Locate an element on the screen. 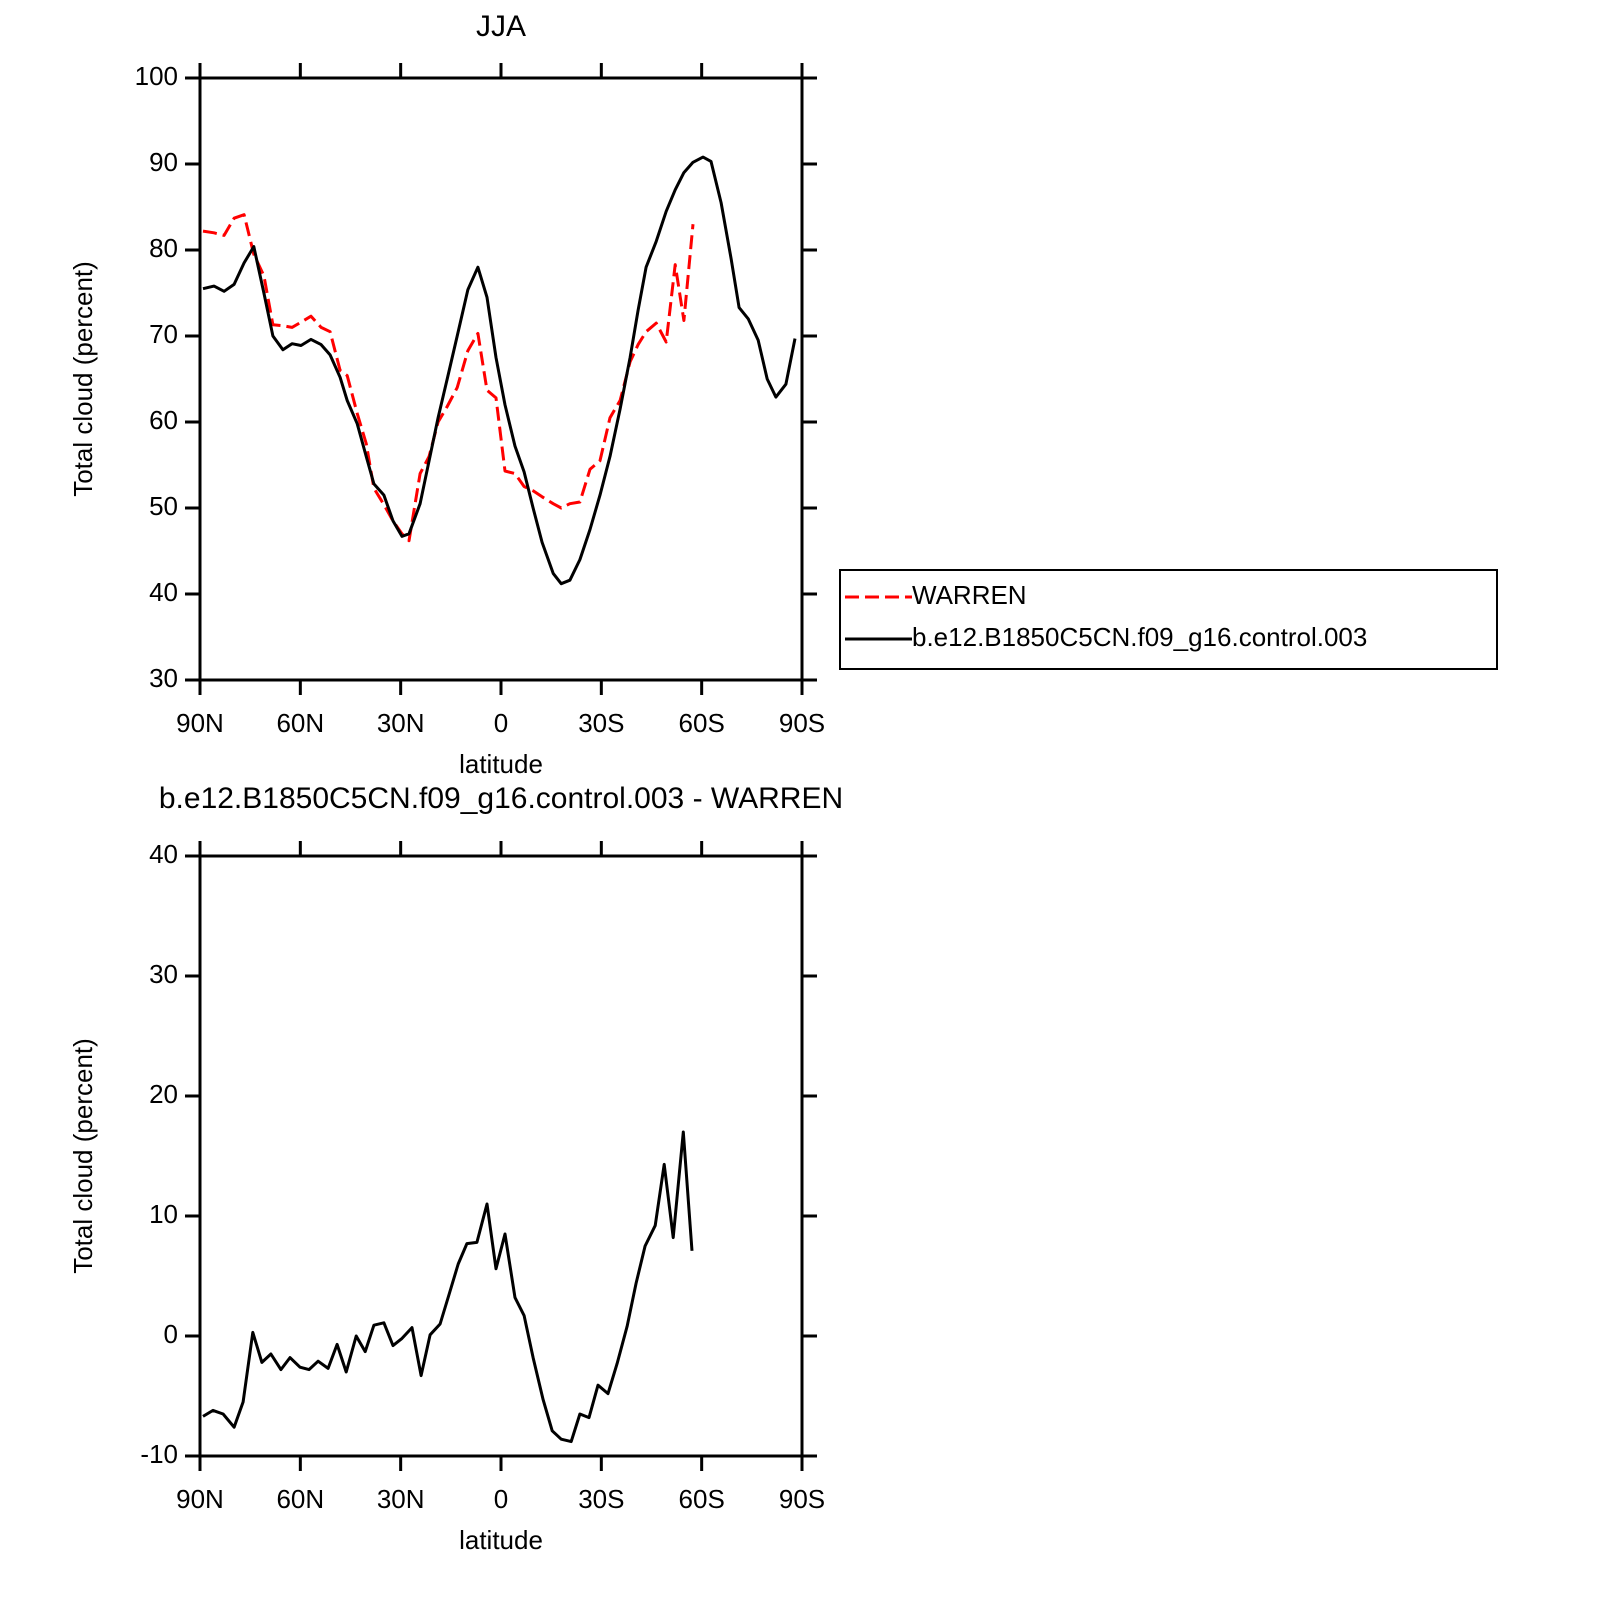 The height and width of the screenshot is (1603, 1605). y-tick-label: 80 is located at coordinates (163, 248).